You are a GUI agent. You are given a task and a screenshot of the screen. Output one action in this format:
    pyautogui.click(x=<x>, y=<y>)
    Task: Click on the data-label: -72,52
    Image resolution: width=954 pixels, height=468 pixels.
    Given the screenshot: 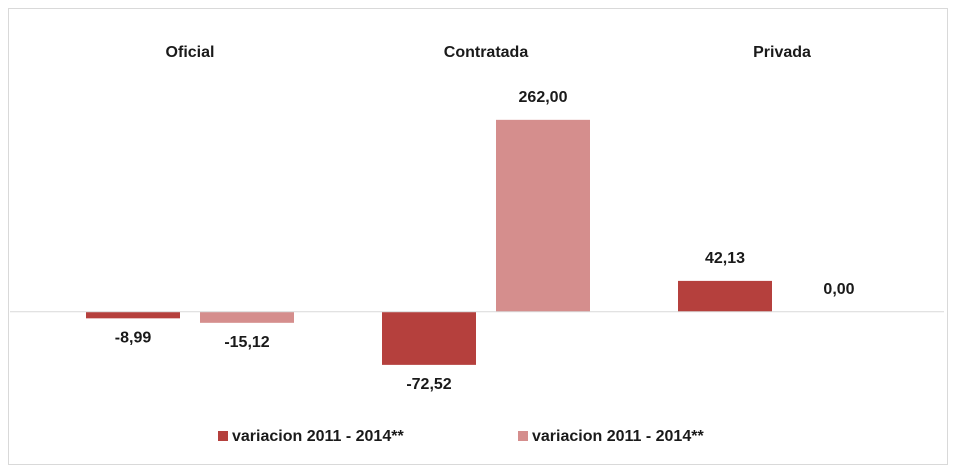 What is the action you would take?
    pyautogui.click(x=428, y=384)
    